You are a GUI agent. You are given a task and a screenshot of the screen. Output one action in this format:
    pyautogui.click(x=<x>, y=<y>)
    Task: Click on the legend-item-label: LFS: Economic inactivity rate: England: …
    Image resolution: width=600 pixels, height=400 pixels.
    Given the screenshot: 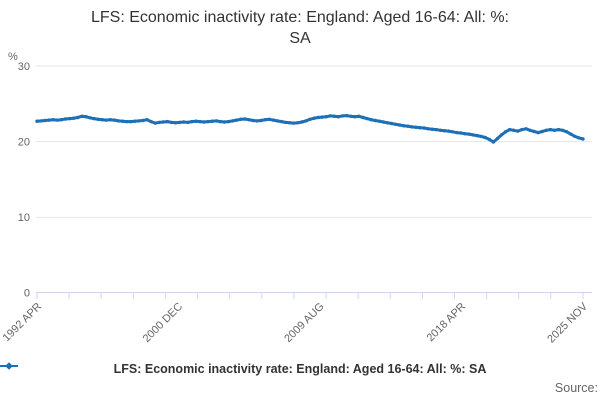 What is the action you would take?
    pyautogui.click(x=300, y=369)
    